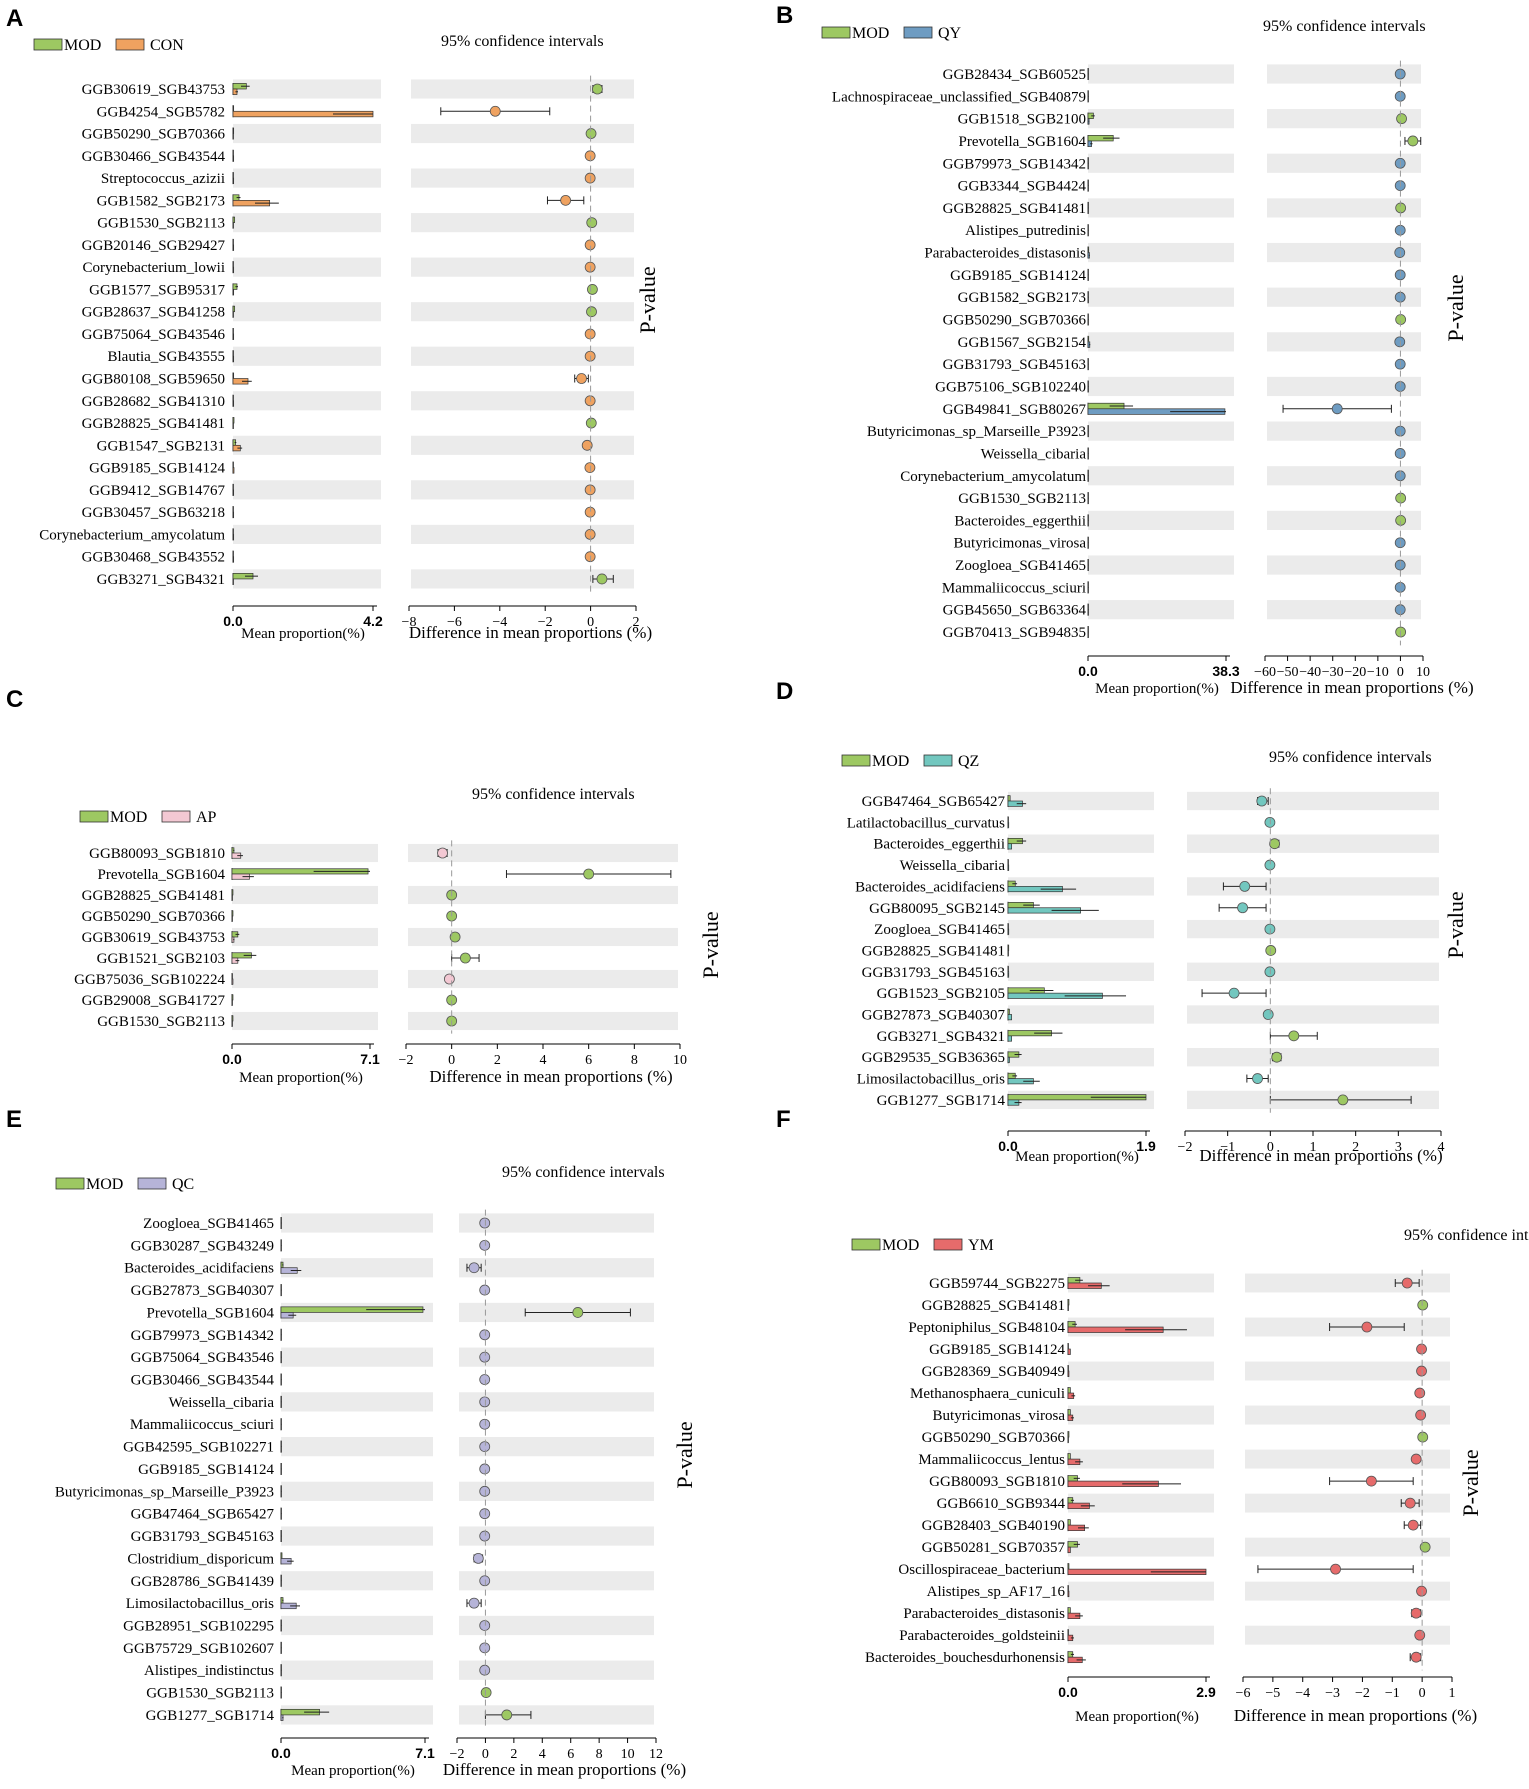 The height and width of the screenshot is (1789, 1529). Describe the element at coordinates (311, 1515) in the screenshot. I see `species-row: GGB47464_SGB65427` at that location.